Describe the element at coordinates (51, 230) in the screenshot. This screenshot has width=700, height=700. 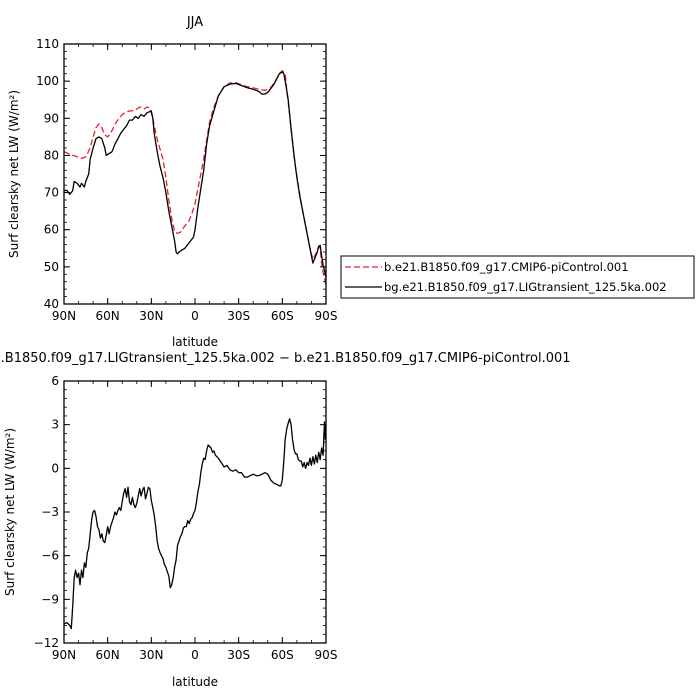
I see `y-tick-label-0-2: 60` at that location.